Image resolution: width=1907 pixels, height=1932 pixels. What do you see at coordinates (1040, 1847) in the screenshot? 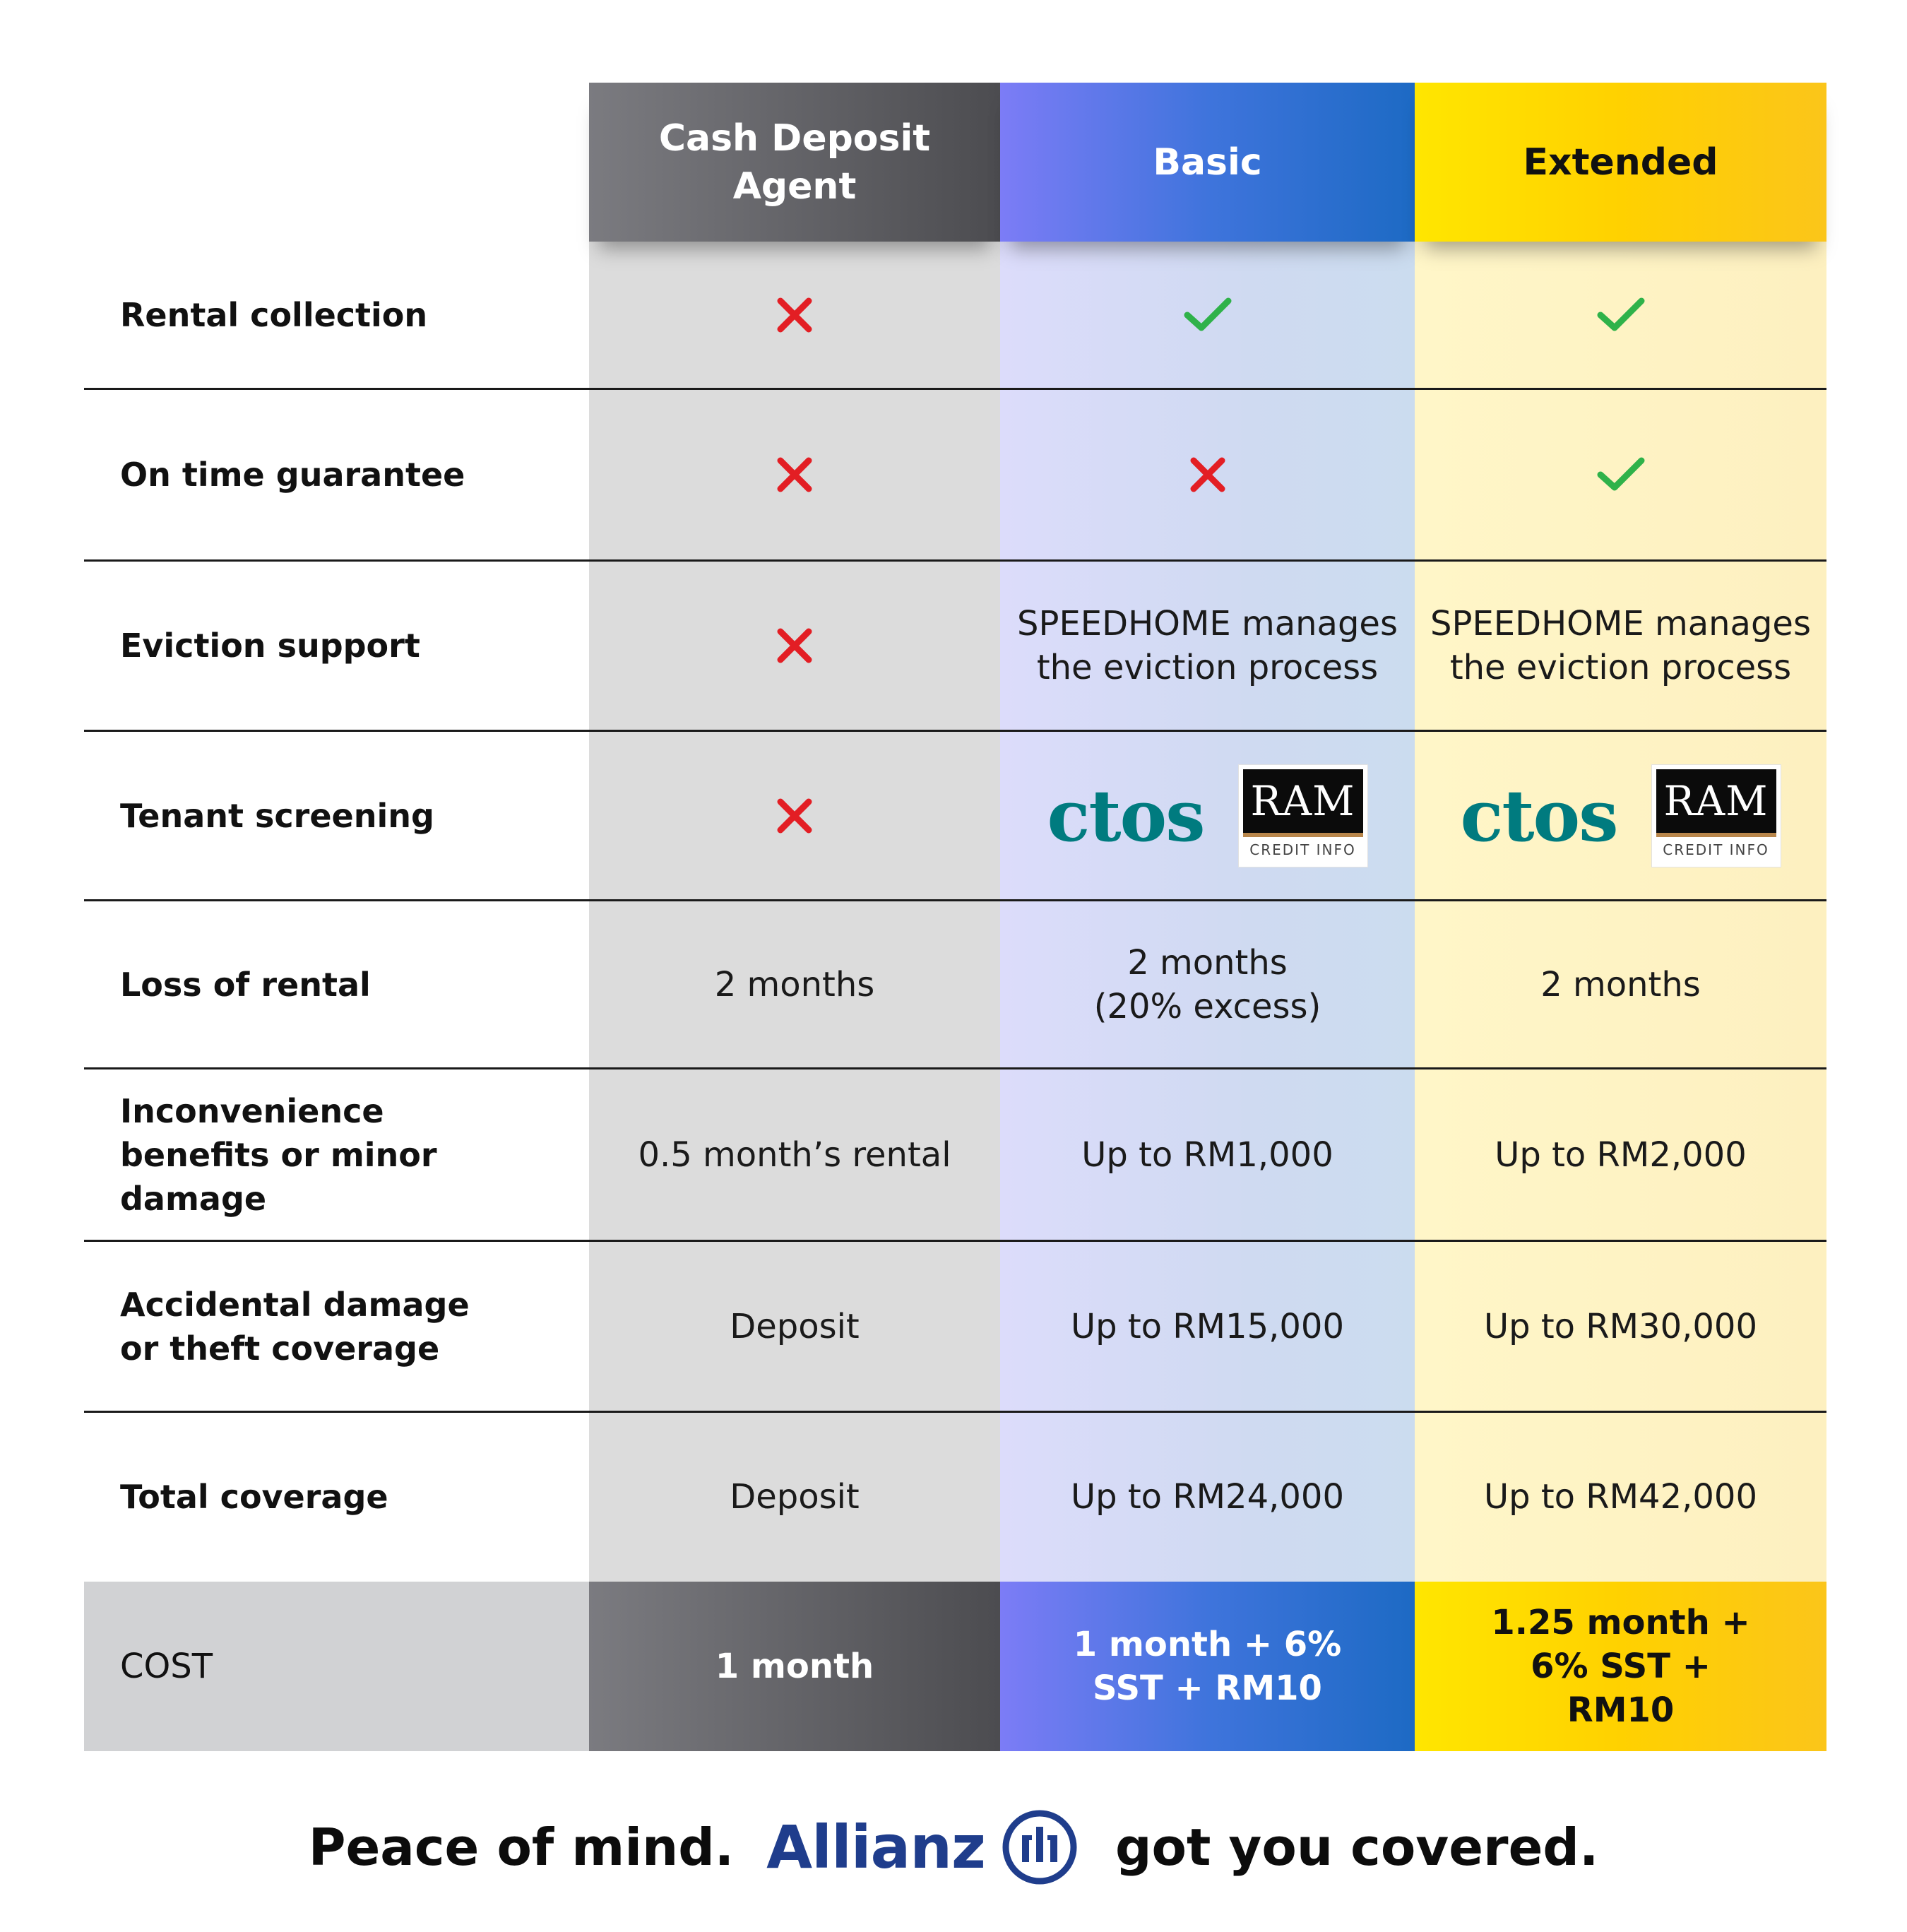
I see `allianz-emblem-icon` at bounding box center [1040, 1847].